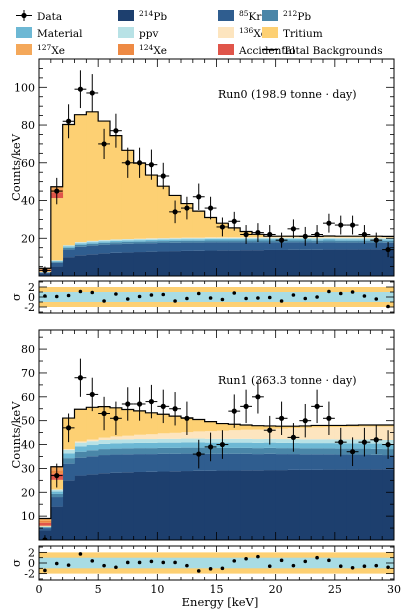 This screenshot has width=415, height=612. I want to click on residual-x-ticks, so click(216, 563).